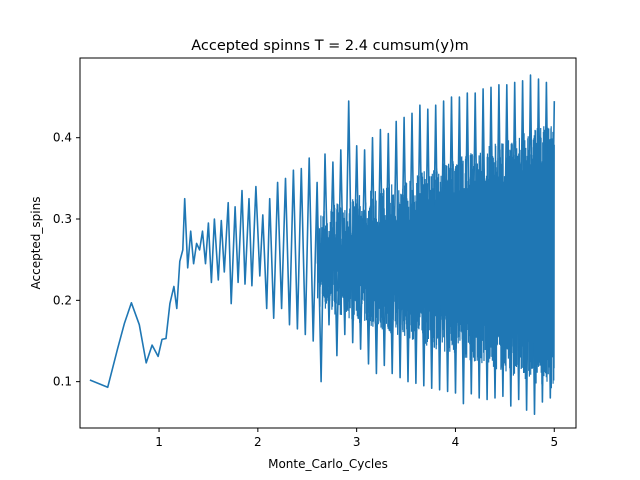 The width and height of the screenshot is (640, 480). What do you see at coordinates (258, 442) in the screenshot?
I see `x-tick-label: 2` at bounding box center [258, 442].